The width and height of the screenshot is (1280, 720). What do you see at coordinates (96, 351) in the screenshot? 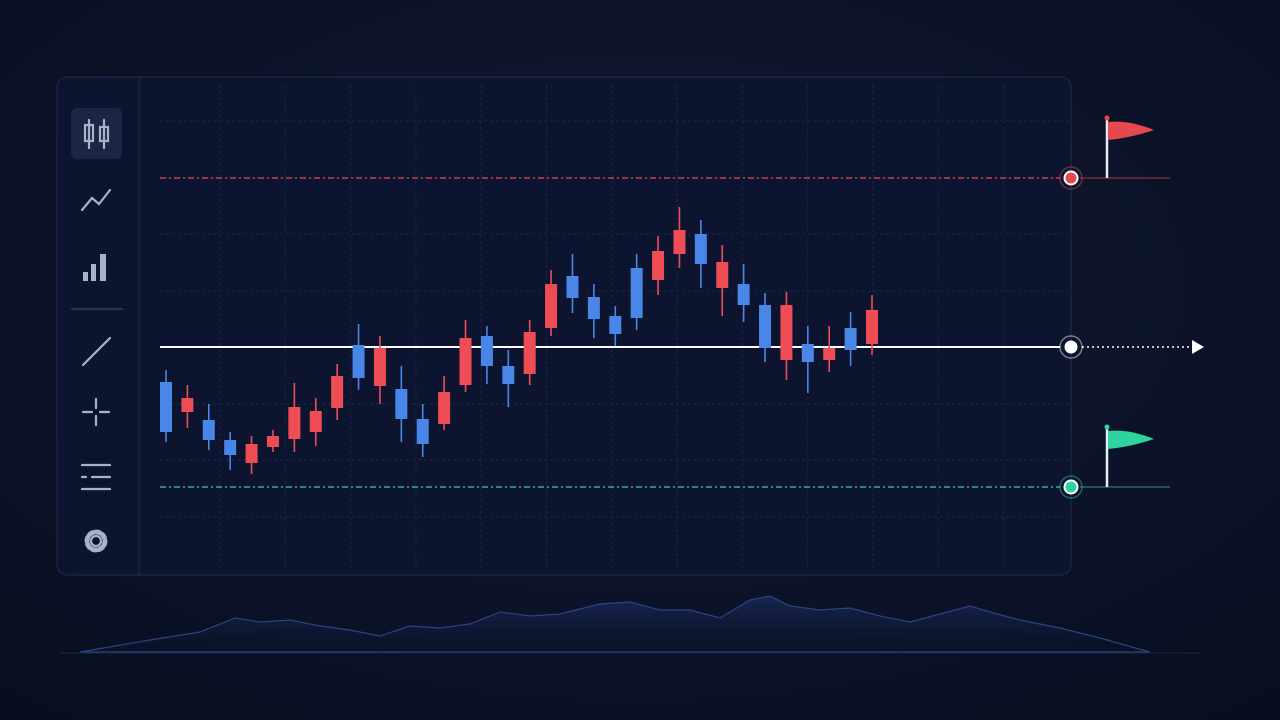
I see `trendline-tool` at bounding box center [96, 351].